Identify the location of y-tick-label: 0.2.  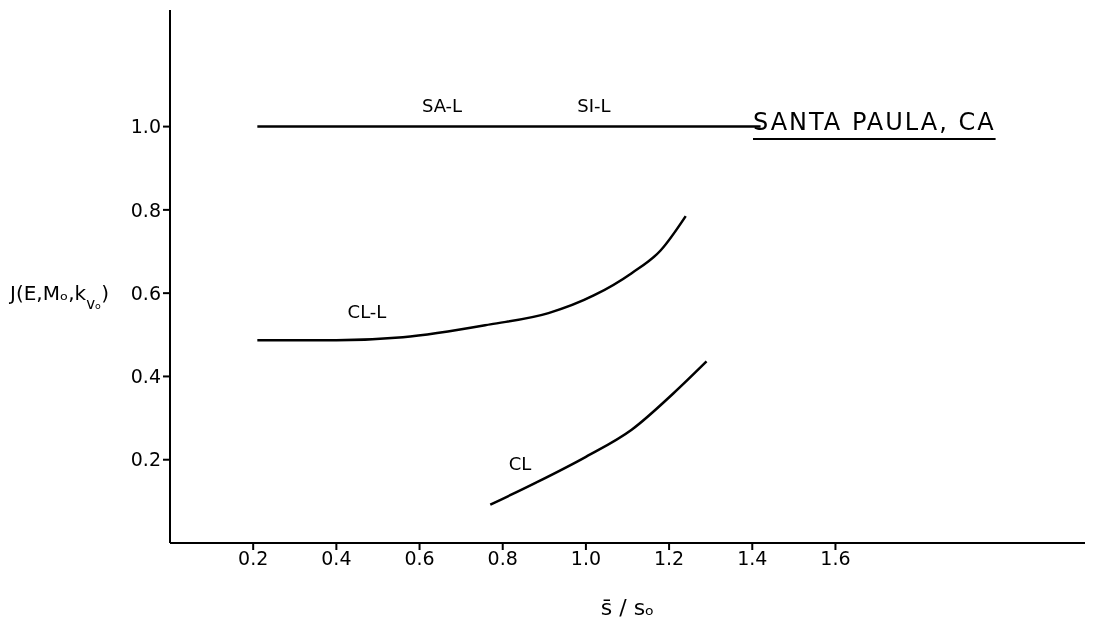
(145, 459).